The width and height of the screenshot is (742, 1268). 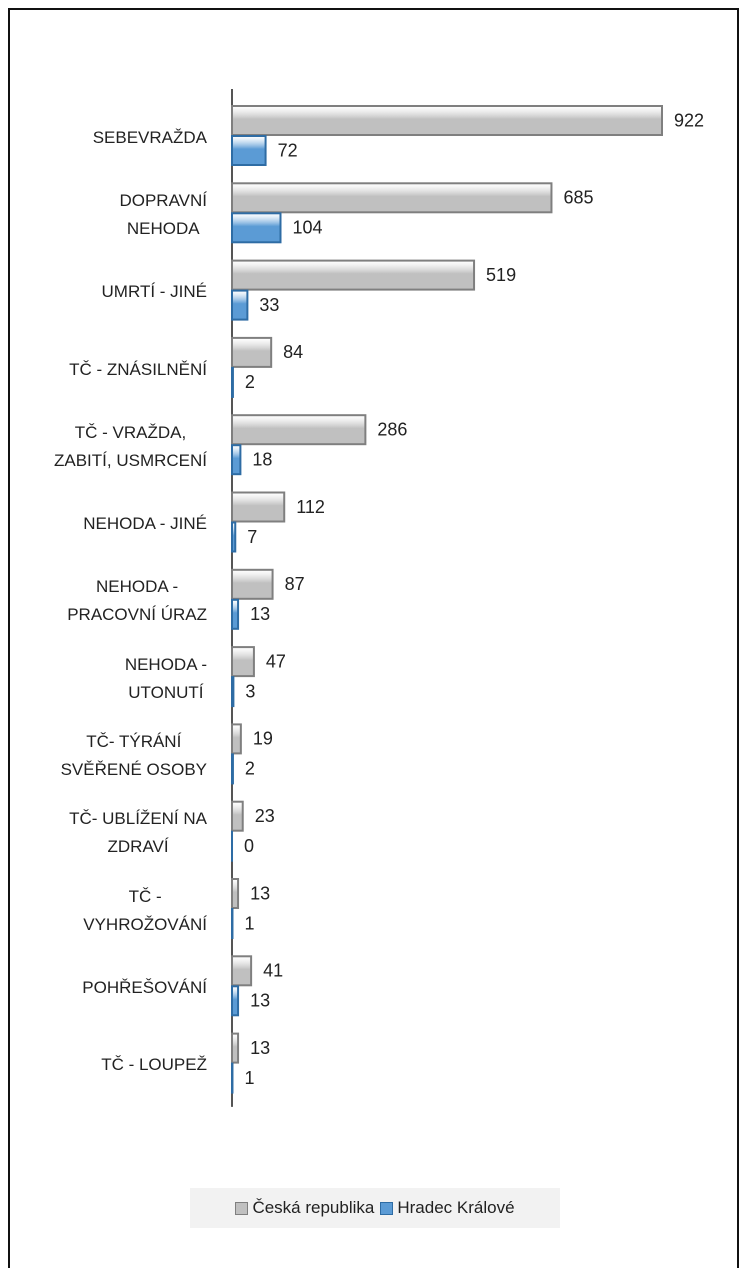 What do you see at coordinates (269, 305) in the screenshot?
I see `data-label: 33` at bounding box center [269, 305].